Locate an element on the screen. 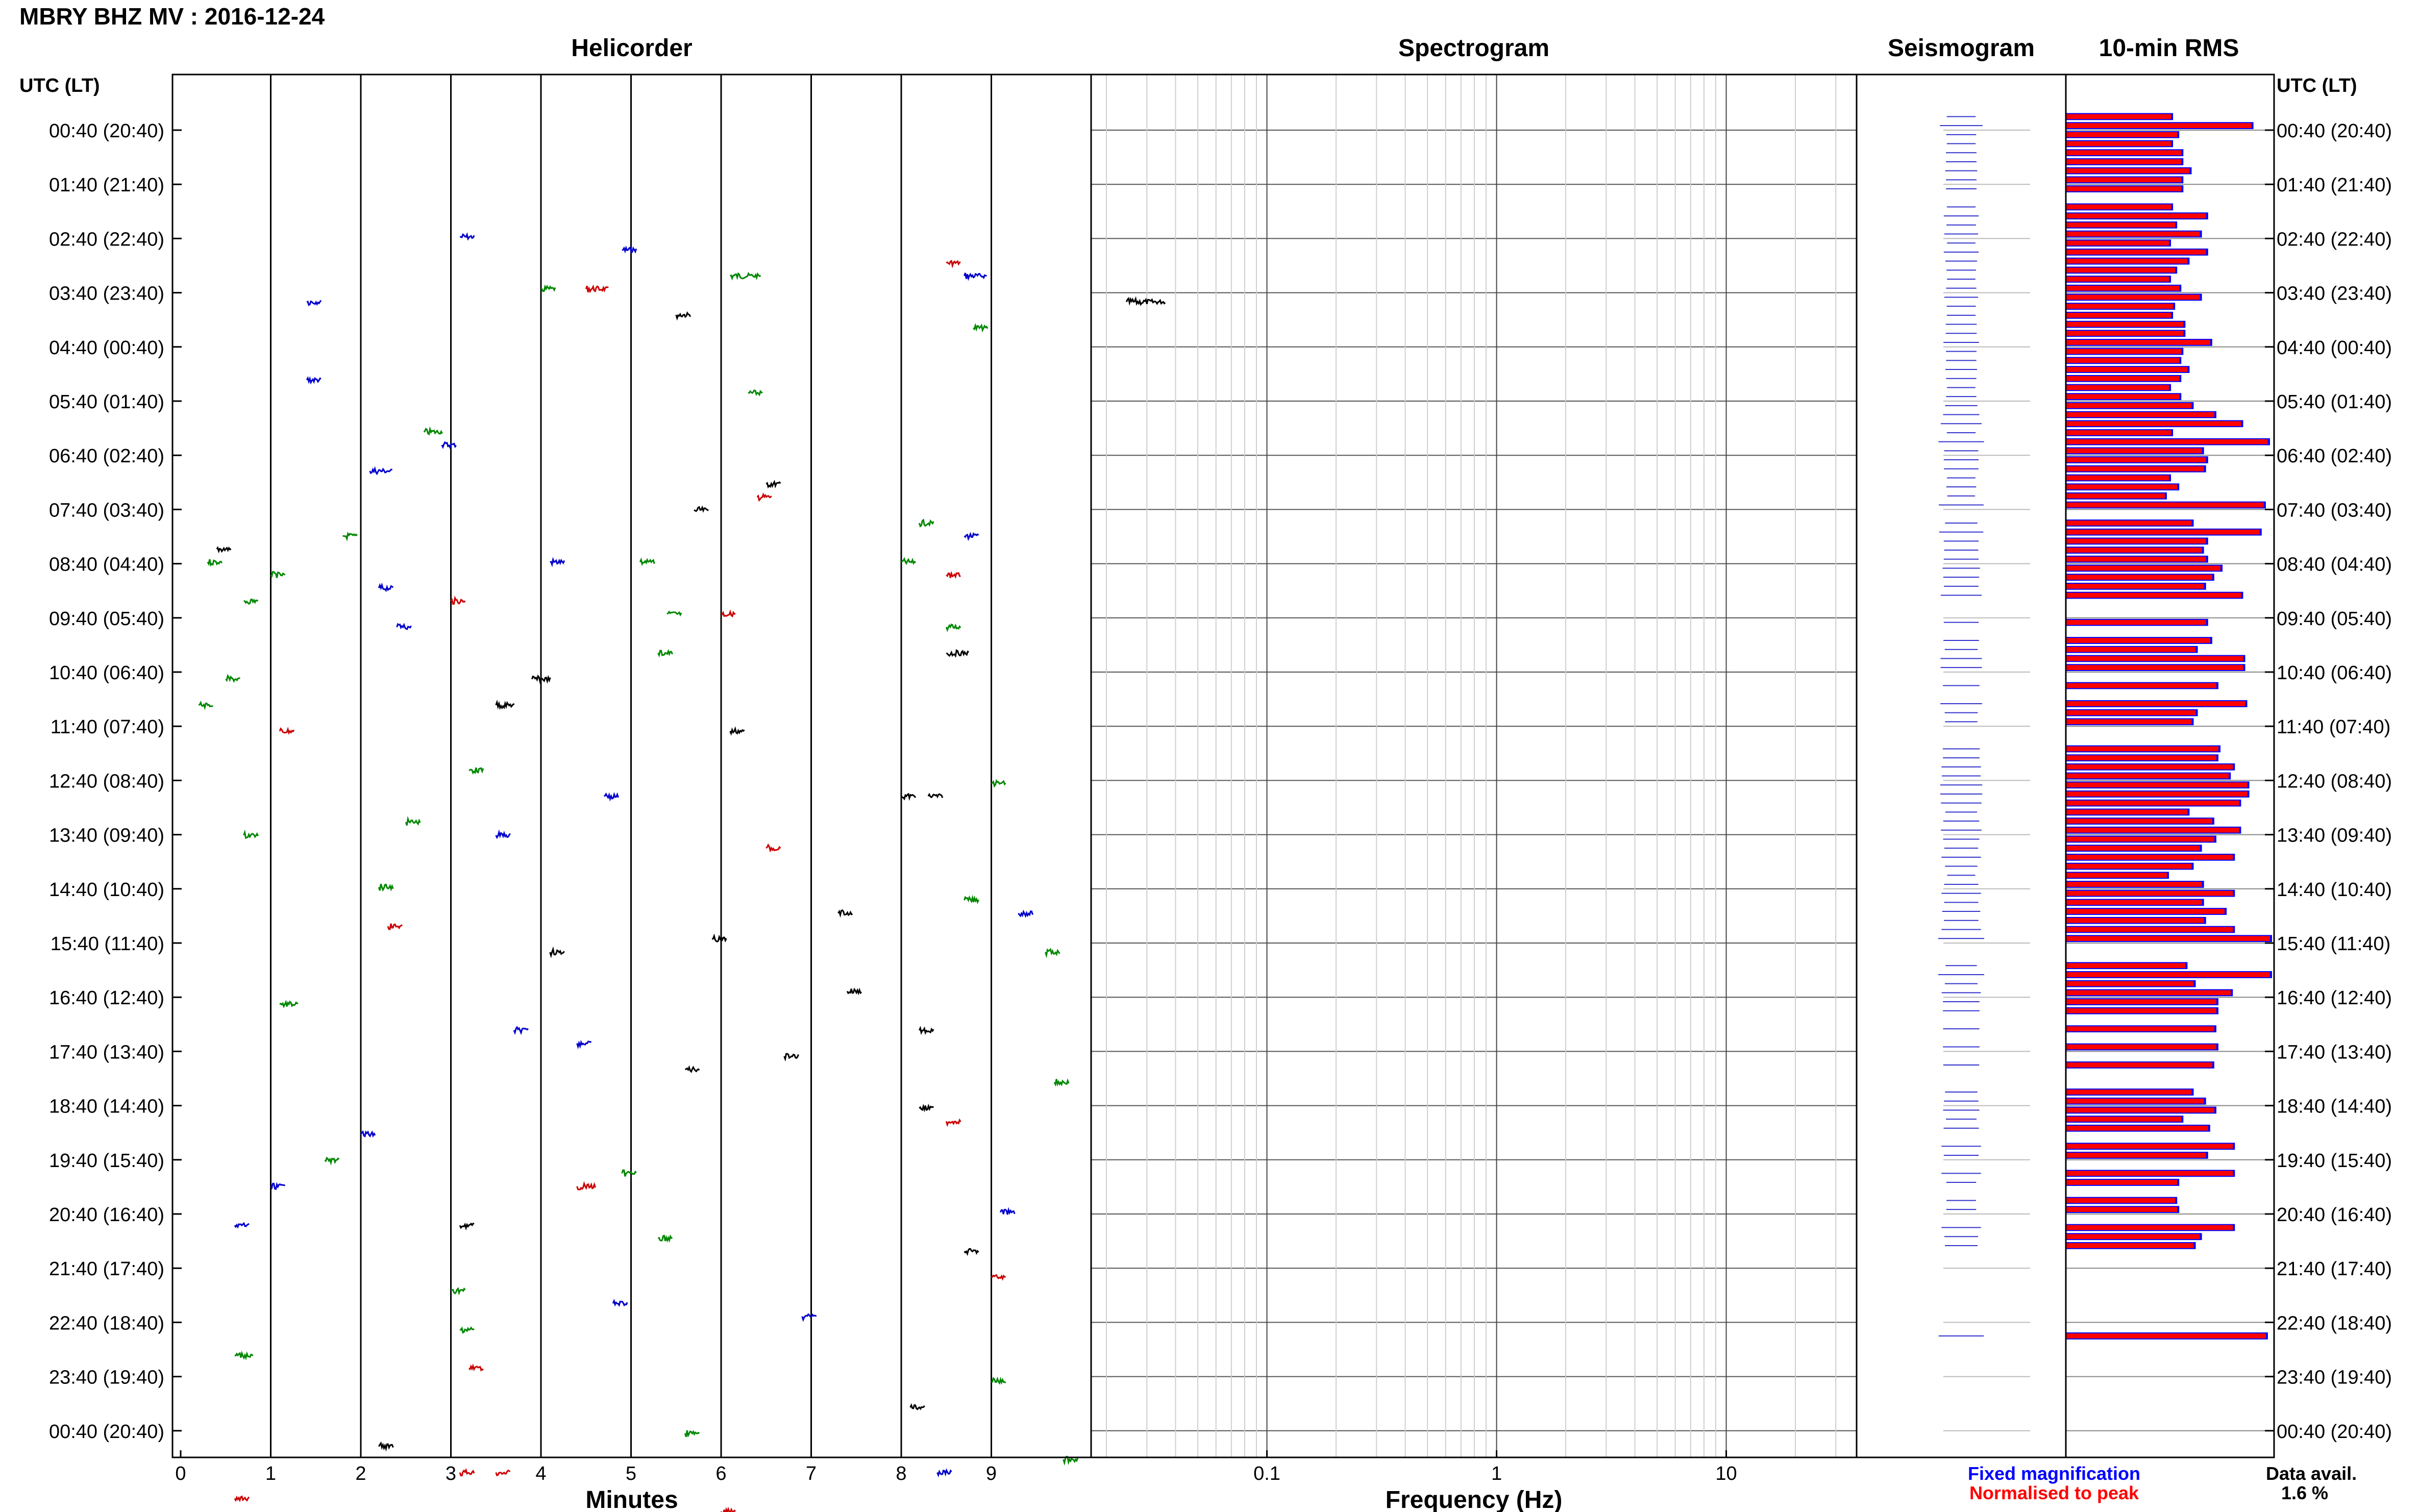 The height and width of the screenshot is (1512, 2419). time-label-right: 22:40 (18:40) is located at coordinates (2334, 1323).